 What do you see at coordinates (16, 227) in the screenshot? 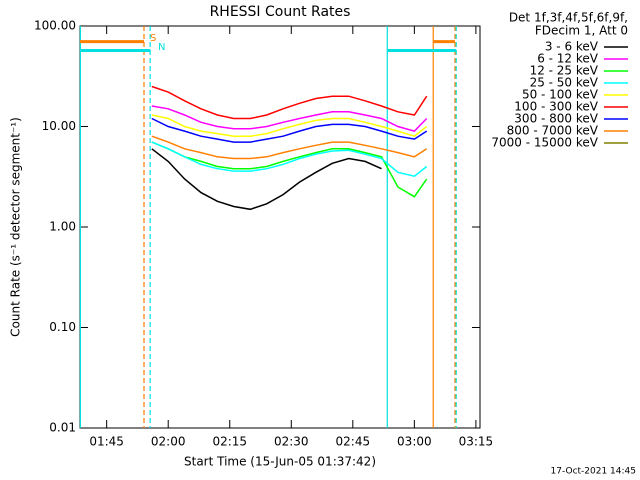
I see `y-axis-label: Count Rate (s⁻¹ detector segment⁻¹)` at bounding box center [16, 227].